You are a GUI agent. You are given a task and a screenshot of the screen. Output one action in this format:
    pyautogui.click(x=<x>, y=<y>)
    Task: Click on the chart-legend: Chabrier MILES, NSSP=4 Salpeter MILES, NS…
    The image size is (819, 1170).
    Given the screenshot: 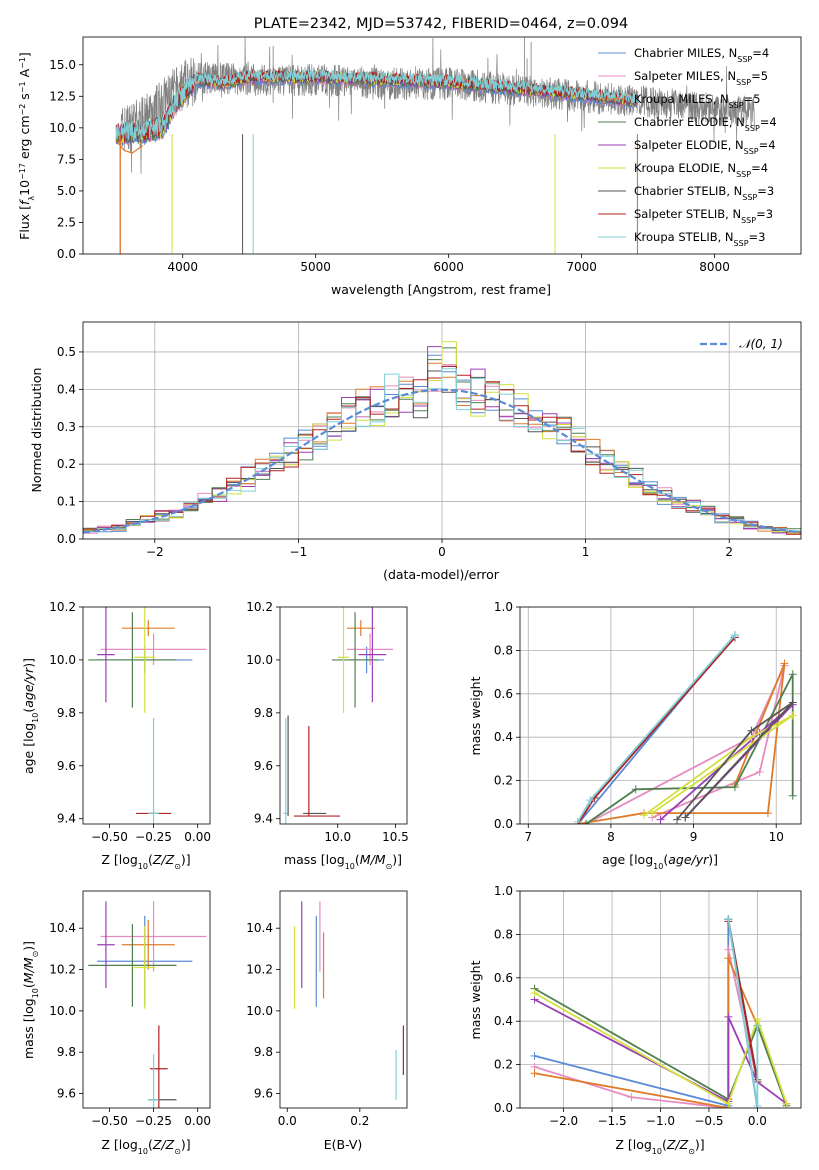 What is the action you would take?
    pyautogui.click(x=687, y=147)
    